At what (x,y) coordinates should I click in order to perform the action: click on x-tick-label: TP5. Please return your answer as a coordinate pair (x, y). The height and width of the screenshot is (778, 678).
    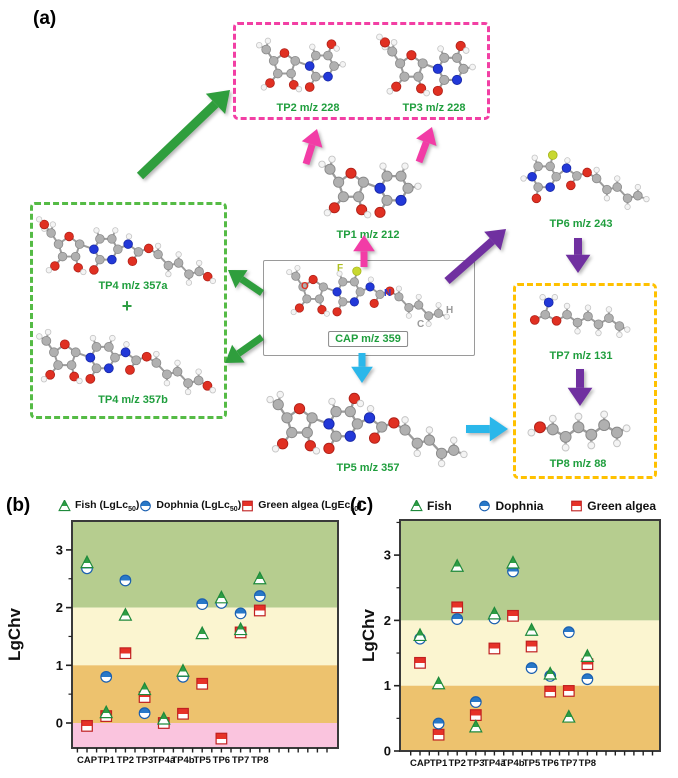
    Looking at the image, I should click on (202, 760).